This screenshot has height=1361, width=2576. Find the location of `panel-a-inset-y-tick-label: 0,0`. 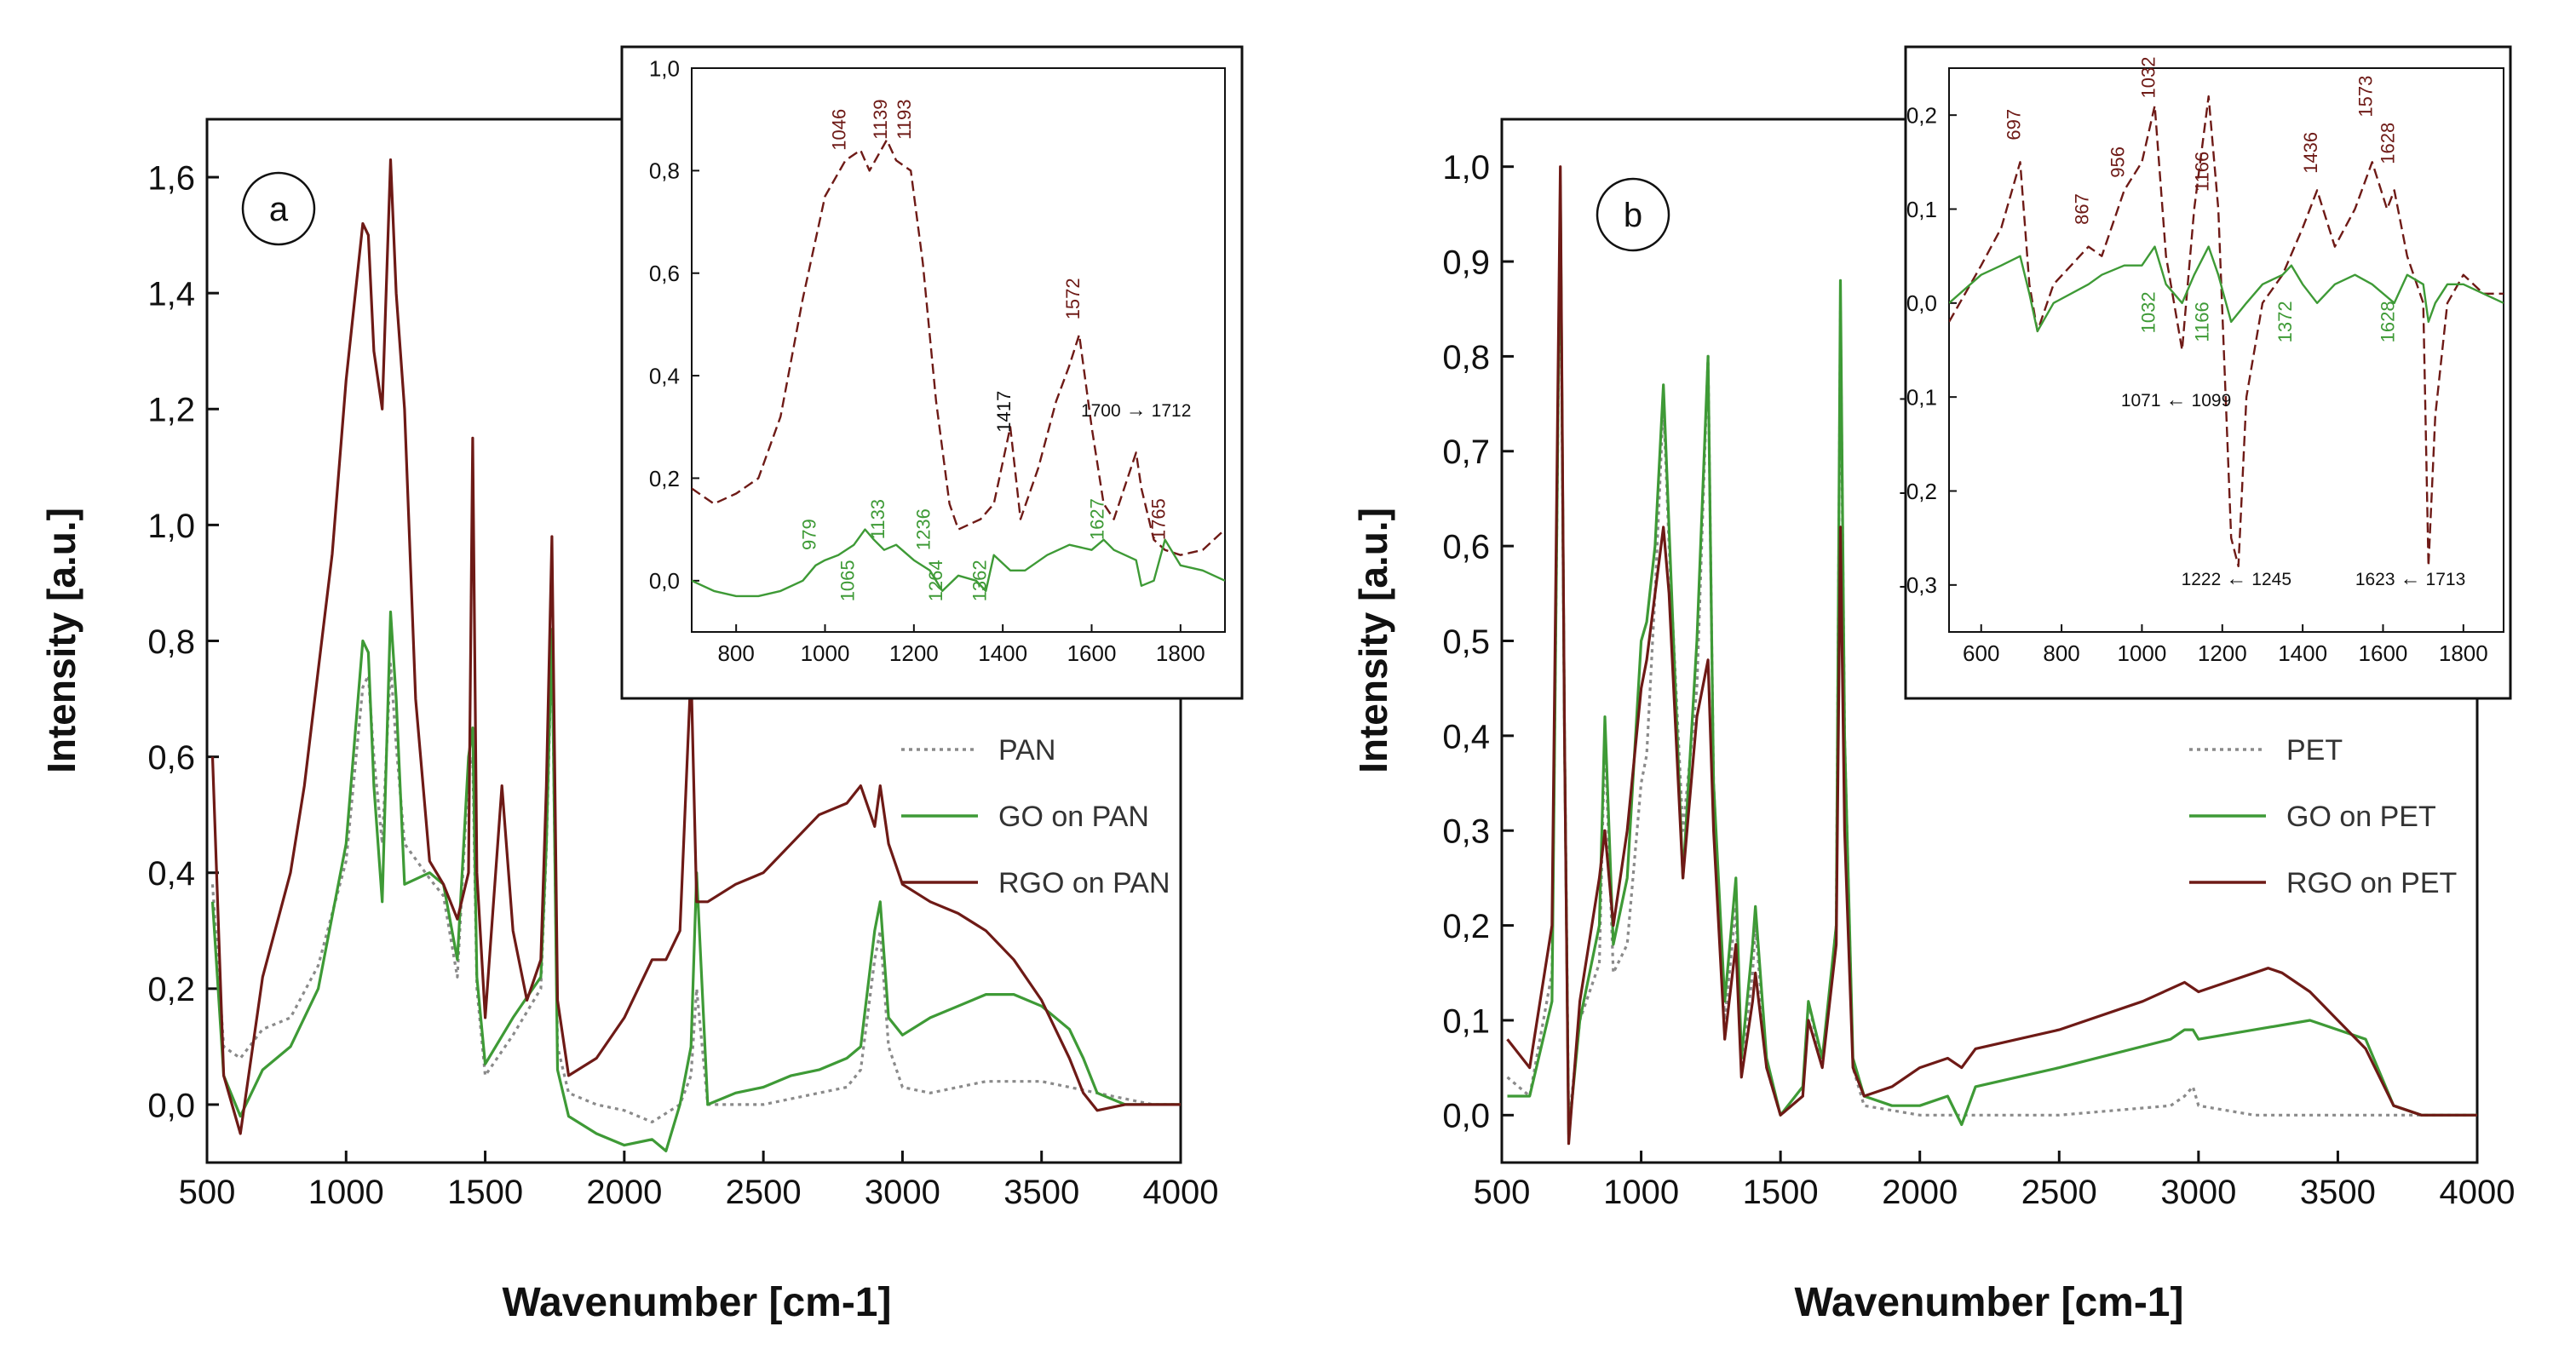

panel-a-inset-y-tick-label: 0,0 is located at coordinates (664, 581).